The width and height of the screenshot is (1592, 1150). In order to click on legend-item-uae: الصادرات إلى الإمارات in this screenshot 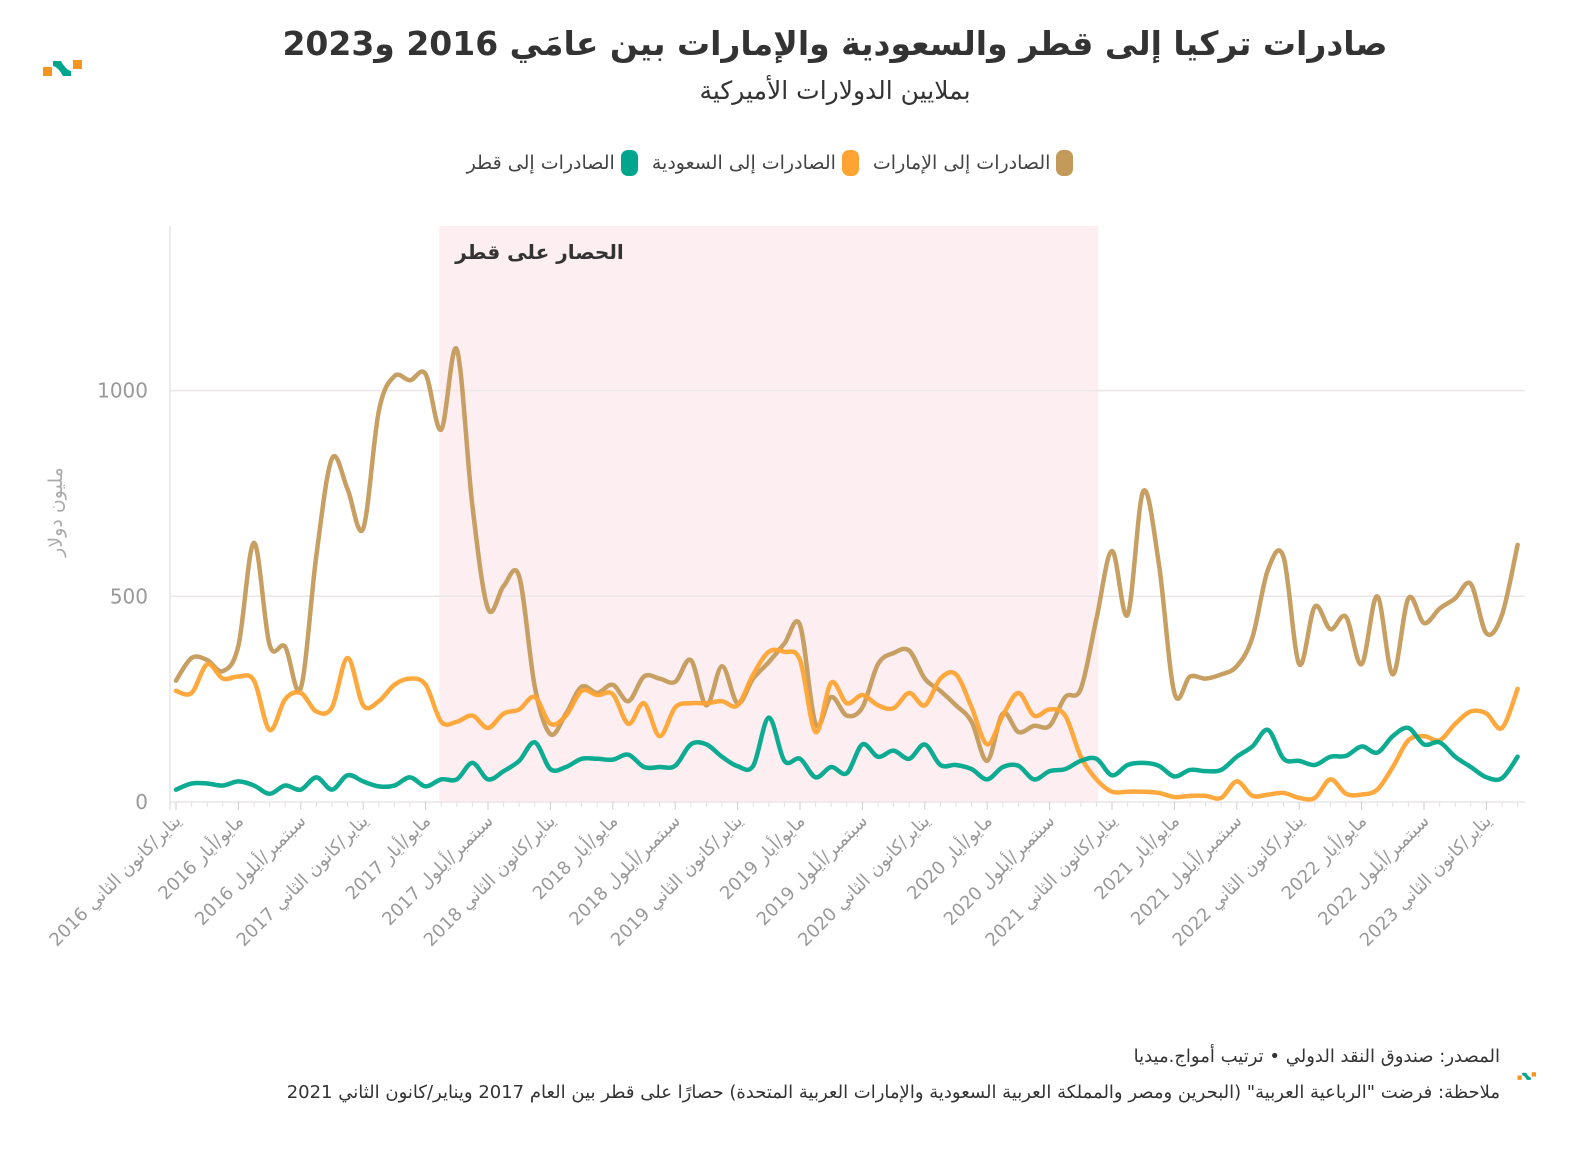, I will do `click(973, 163)`.